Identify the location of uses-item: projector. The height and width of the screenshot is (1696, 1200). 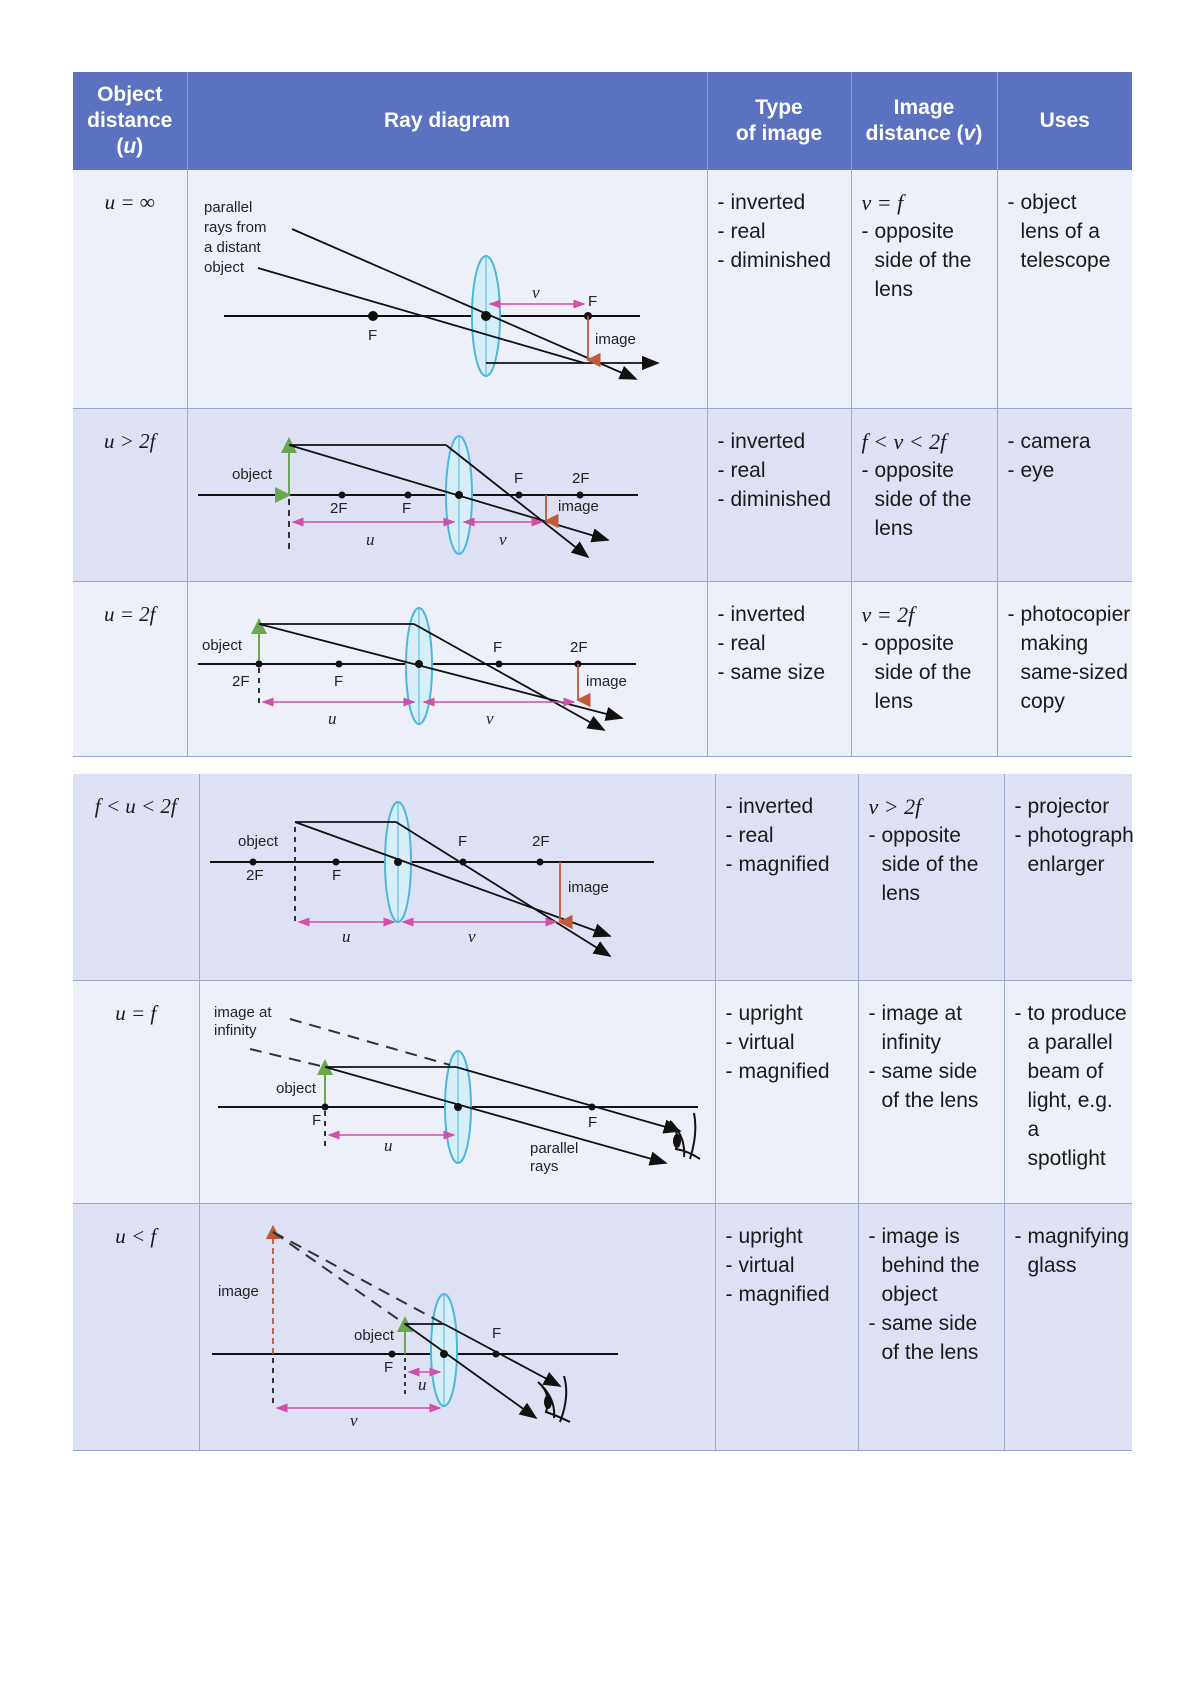
(1072, 806).